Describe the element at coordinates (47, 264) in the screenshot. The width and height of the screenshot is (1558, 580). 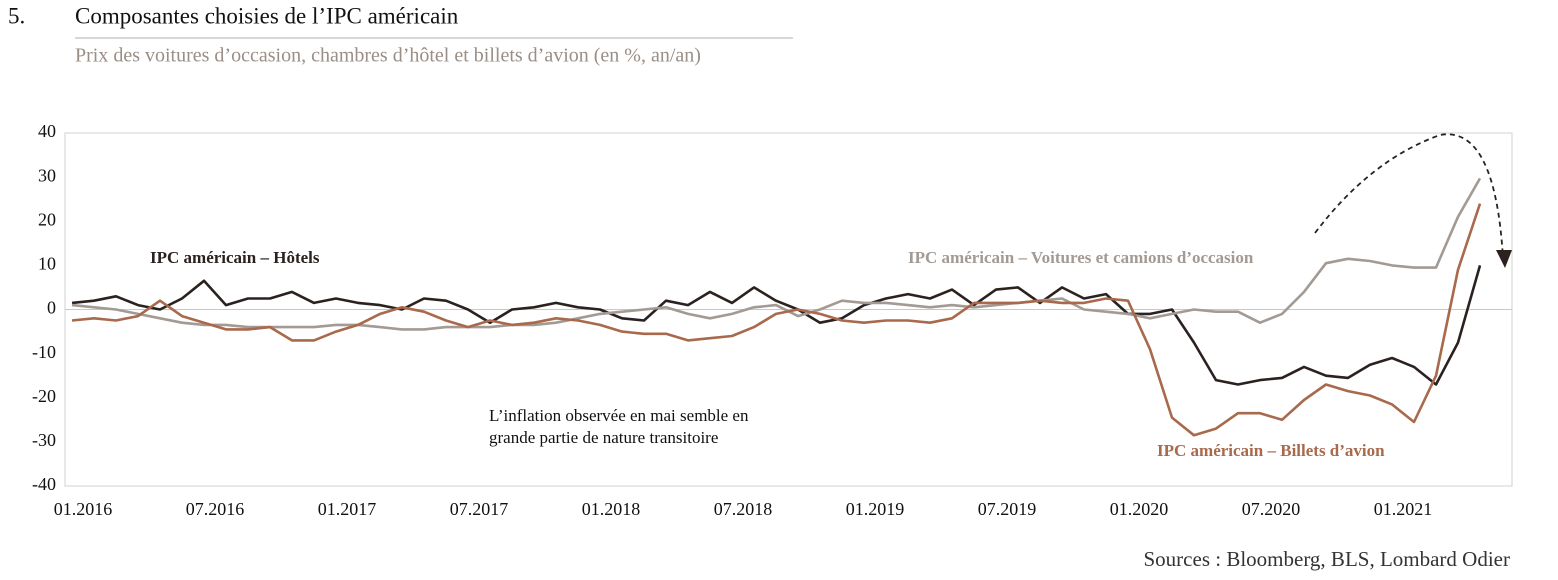
I see `y-tick-label: 10` at that location.